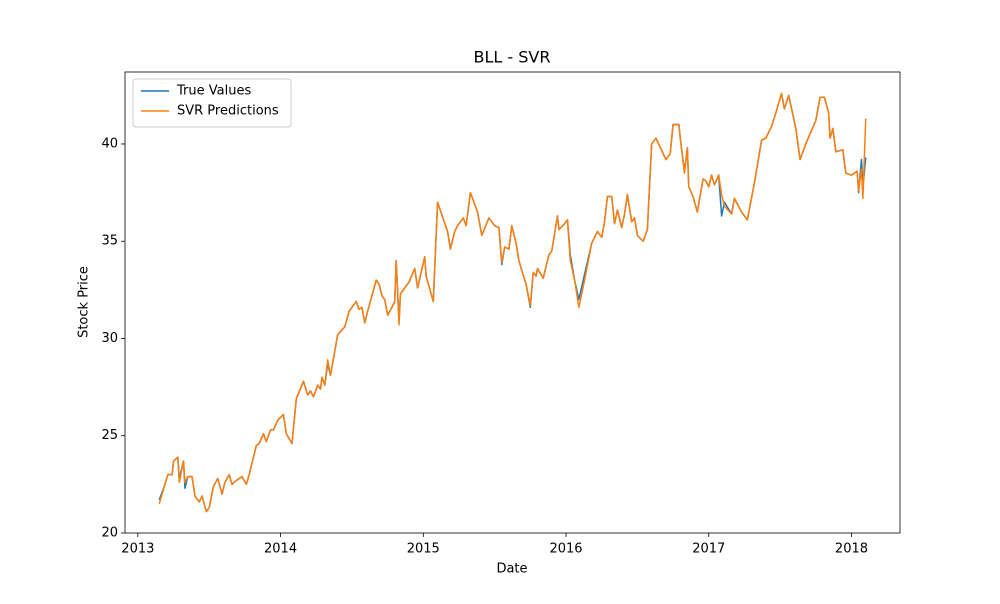 Image resolution: width=1000 pixels, height=604 pixels. I want to click on y-tick-label: 35, so click(109, 241).